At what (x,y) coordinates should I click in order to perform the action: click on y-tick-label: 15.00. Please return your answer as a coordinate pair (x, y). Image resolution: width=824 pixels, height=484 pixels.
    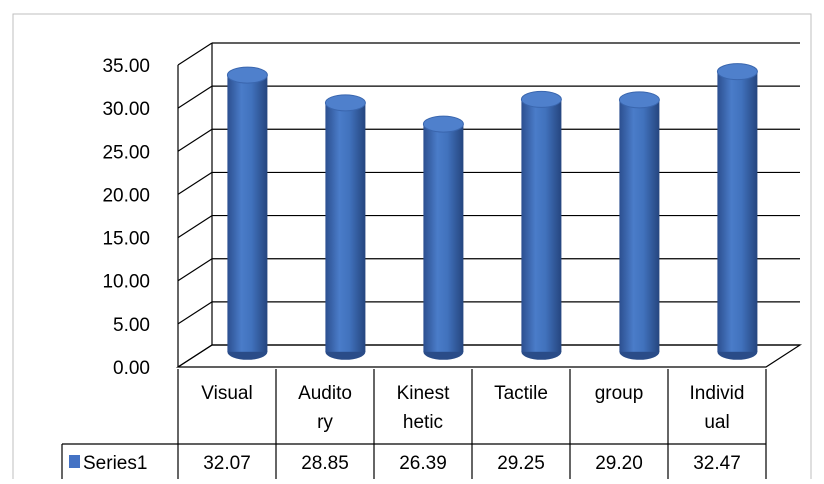
    Looking at the image, I should click on (126, 239).